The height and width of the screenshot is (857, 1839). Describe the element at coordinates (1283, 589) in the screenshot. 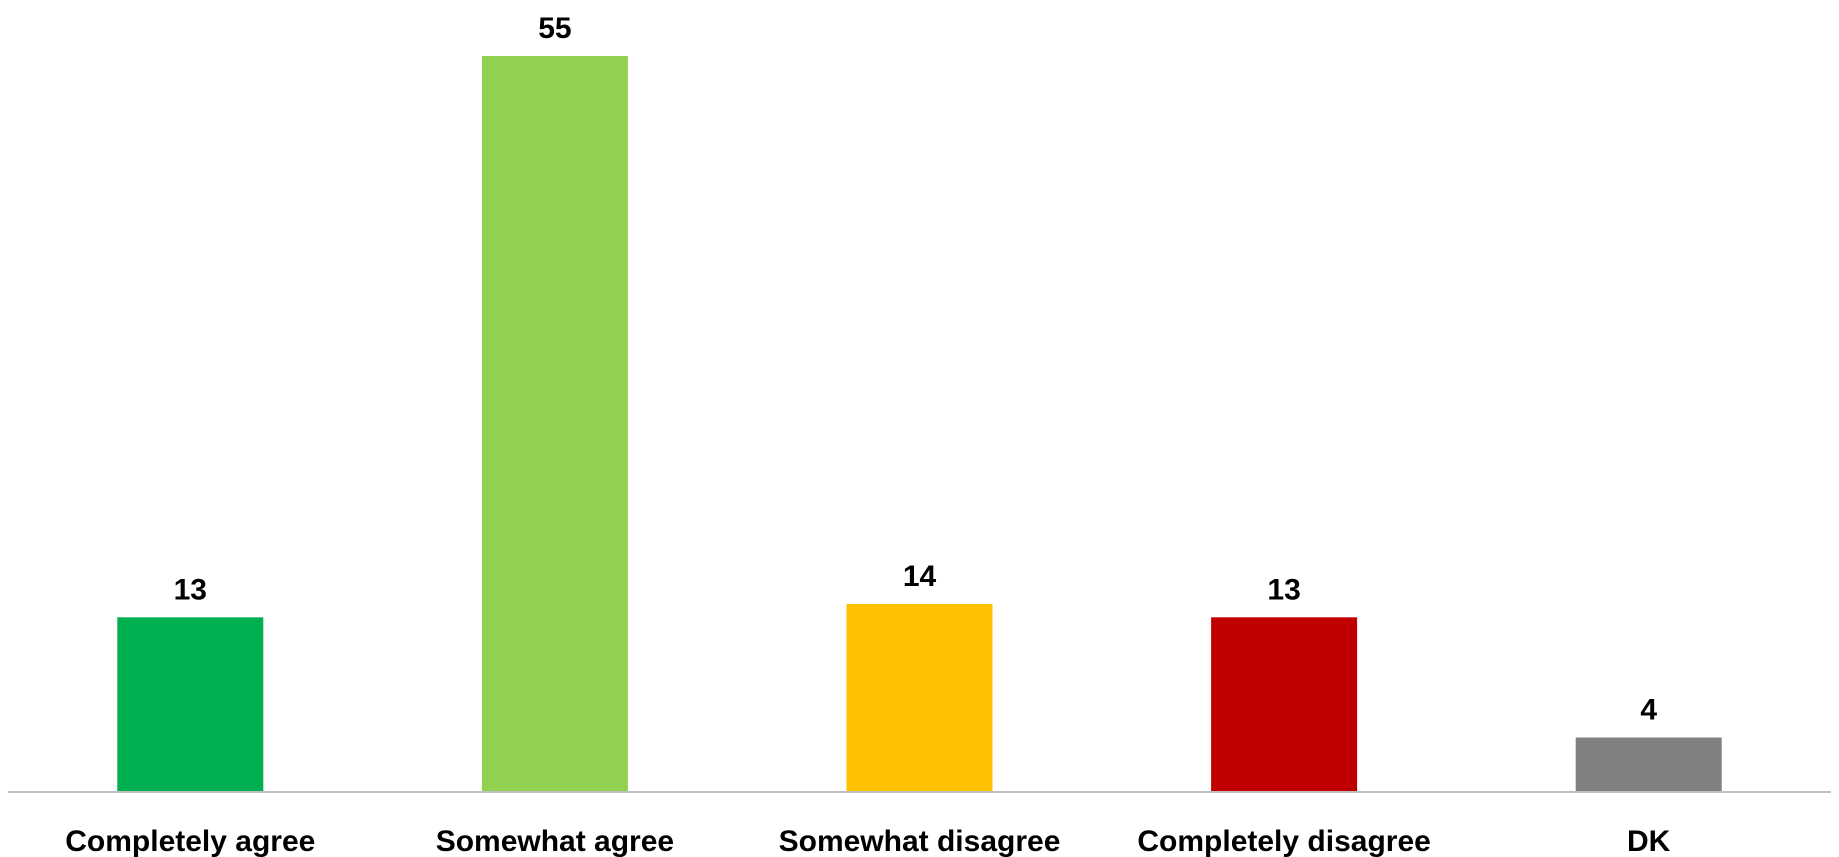

I see `value-label-completely-disagree: 13` at that location.